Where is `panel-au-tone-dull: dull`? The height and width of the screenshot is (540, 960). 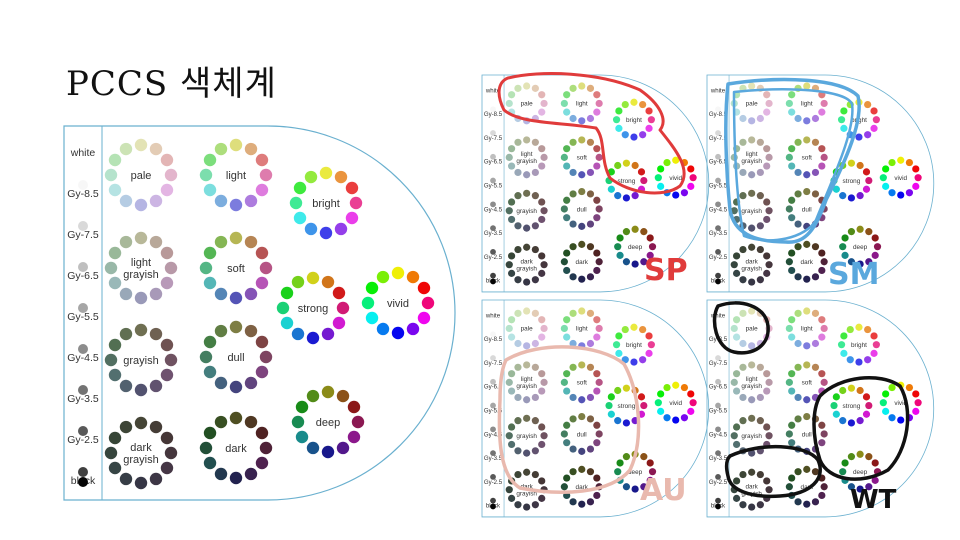
panel-au-tone-dull: dull is located at coordinates (581, 433).